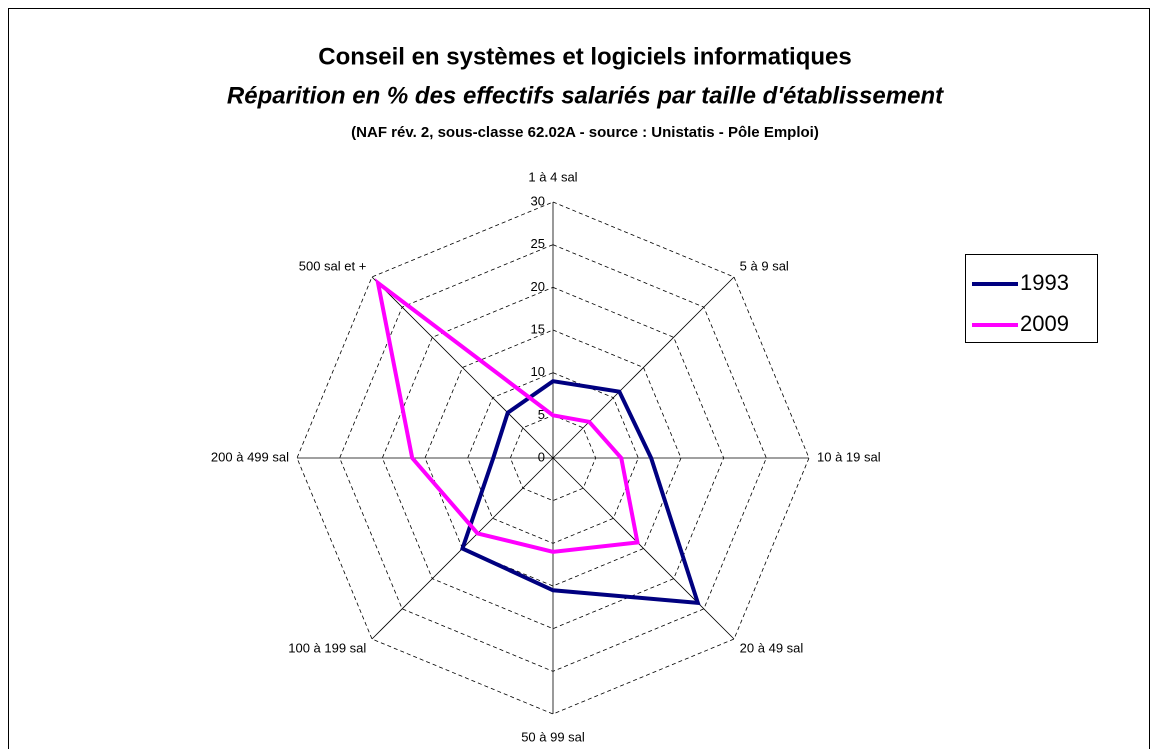 The height and width of the screenshot is (749, 1159). What do you see at coordinates (1044, 282) in the screenshot?
I see `legend-label: 1993` at bounding box center [1044, 282].